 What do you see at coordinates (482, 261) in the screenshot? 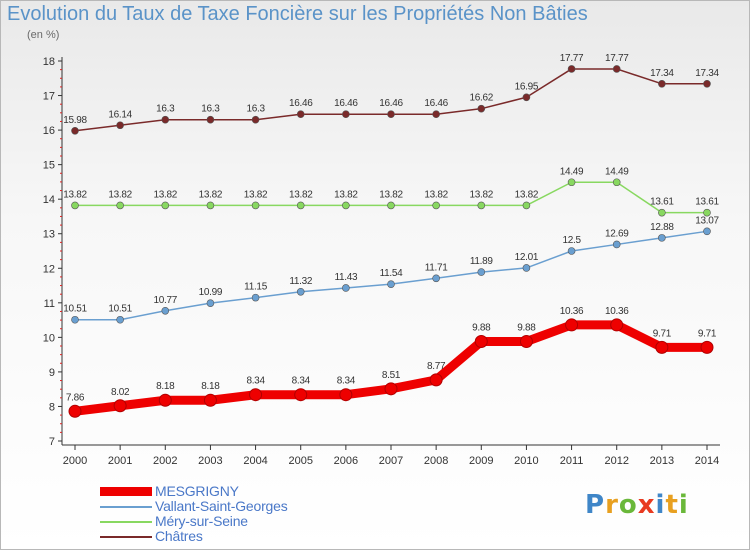
I see `data-label-vallant-saint-georges: 11.89` at bounding box center [482, 261].